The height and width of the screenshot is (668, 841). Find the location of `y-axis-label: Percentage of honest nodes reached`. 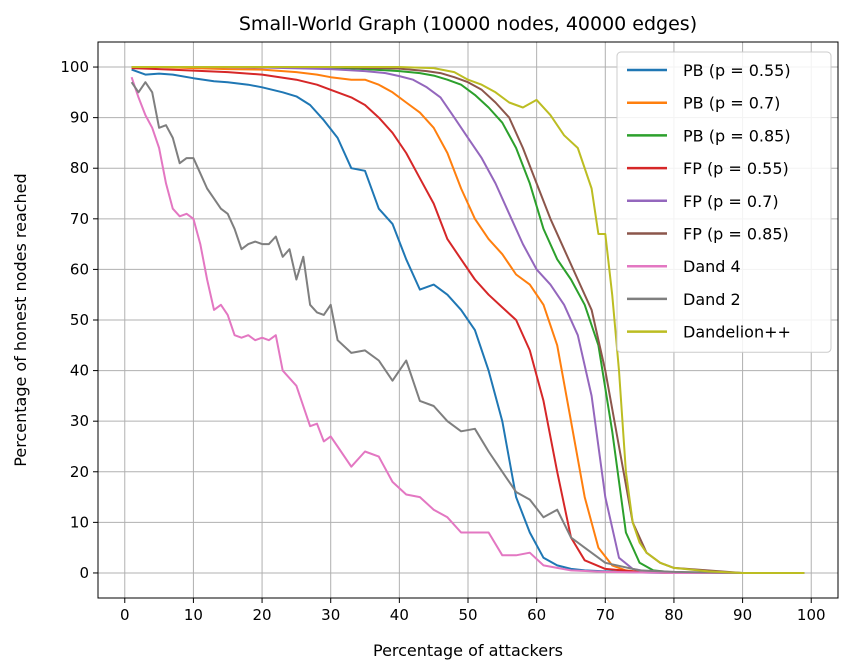

y-axis-label: Percentage of honest nodes reached is located at coordinates (20, 319).